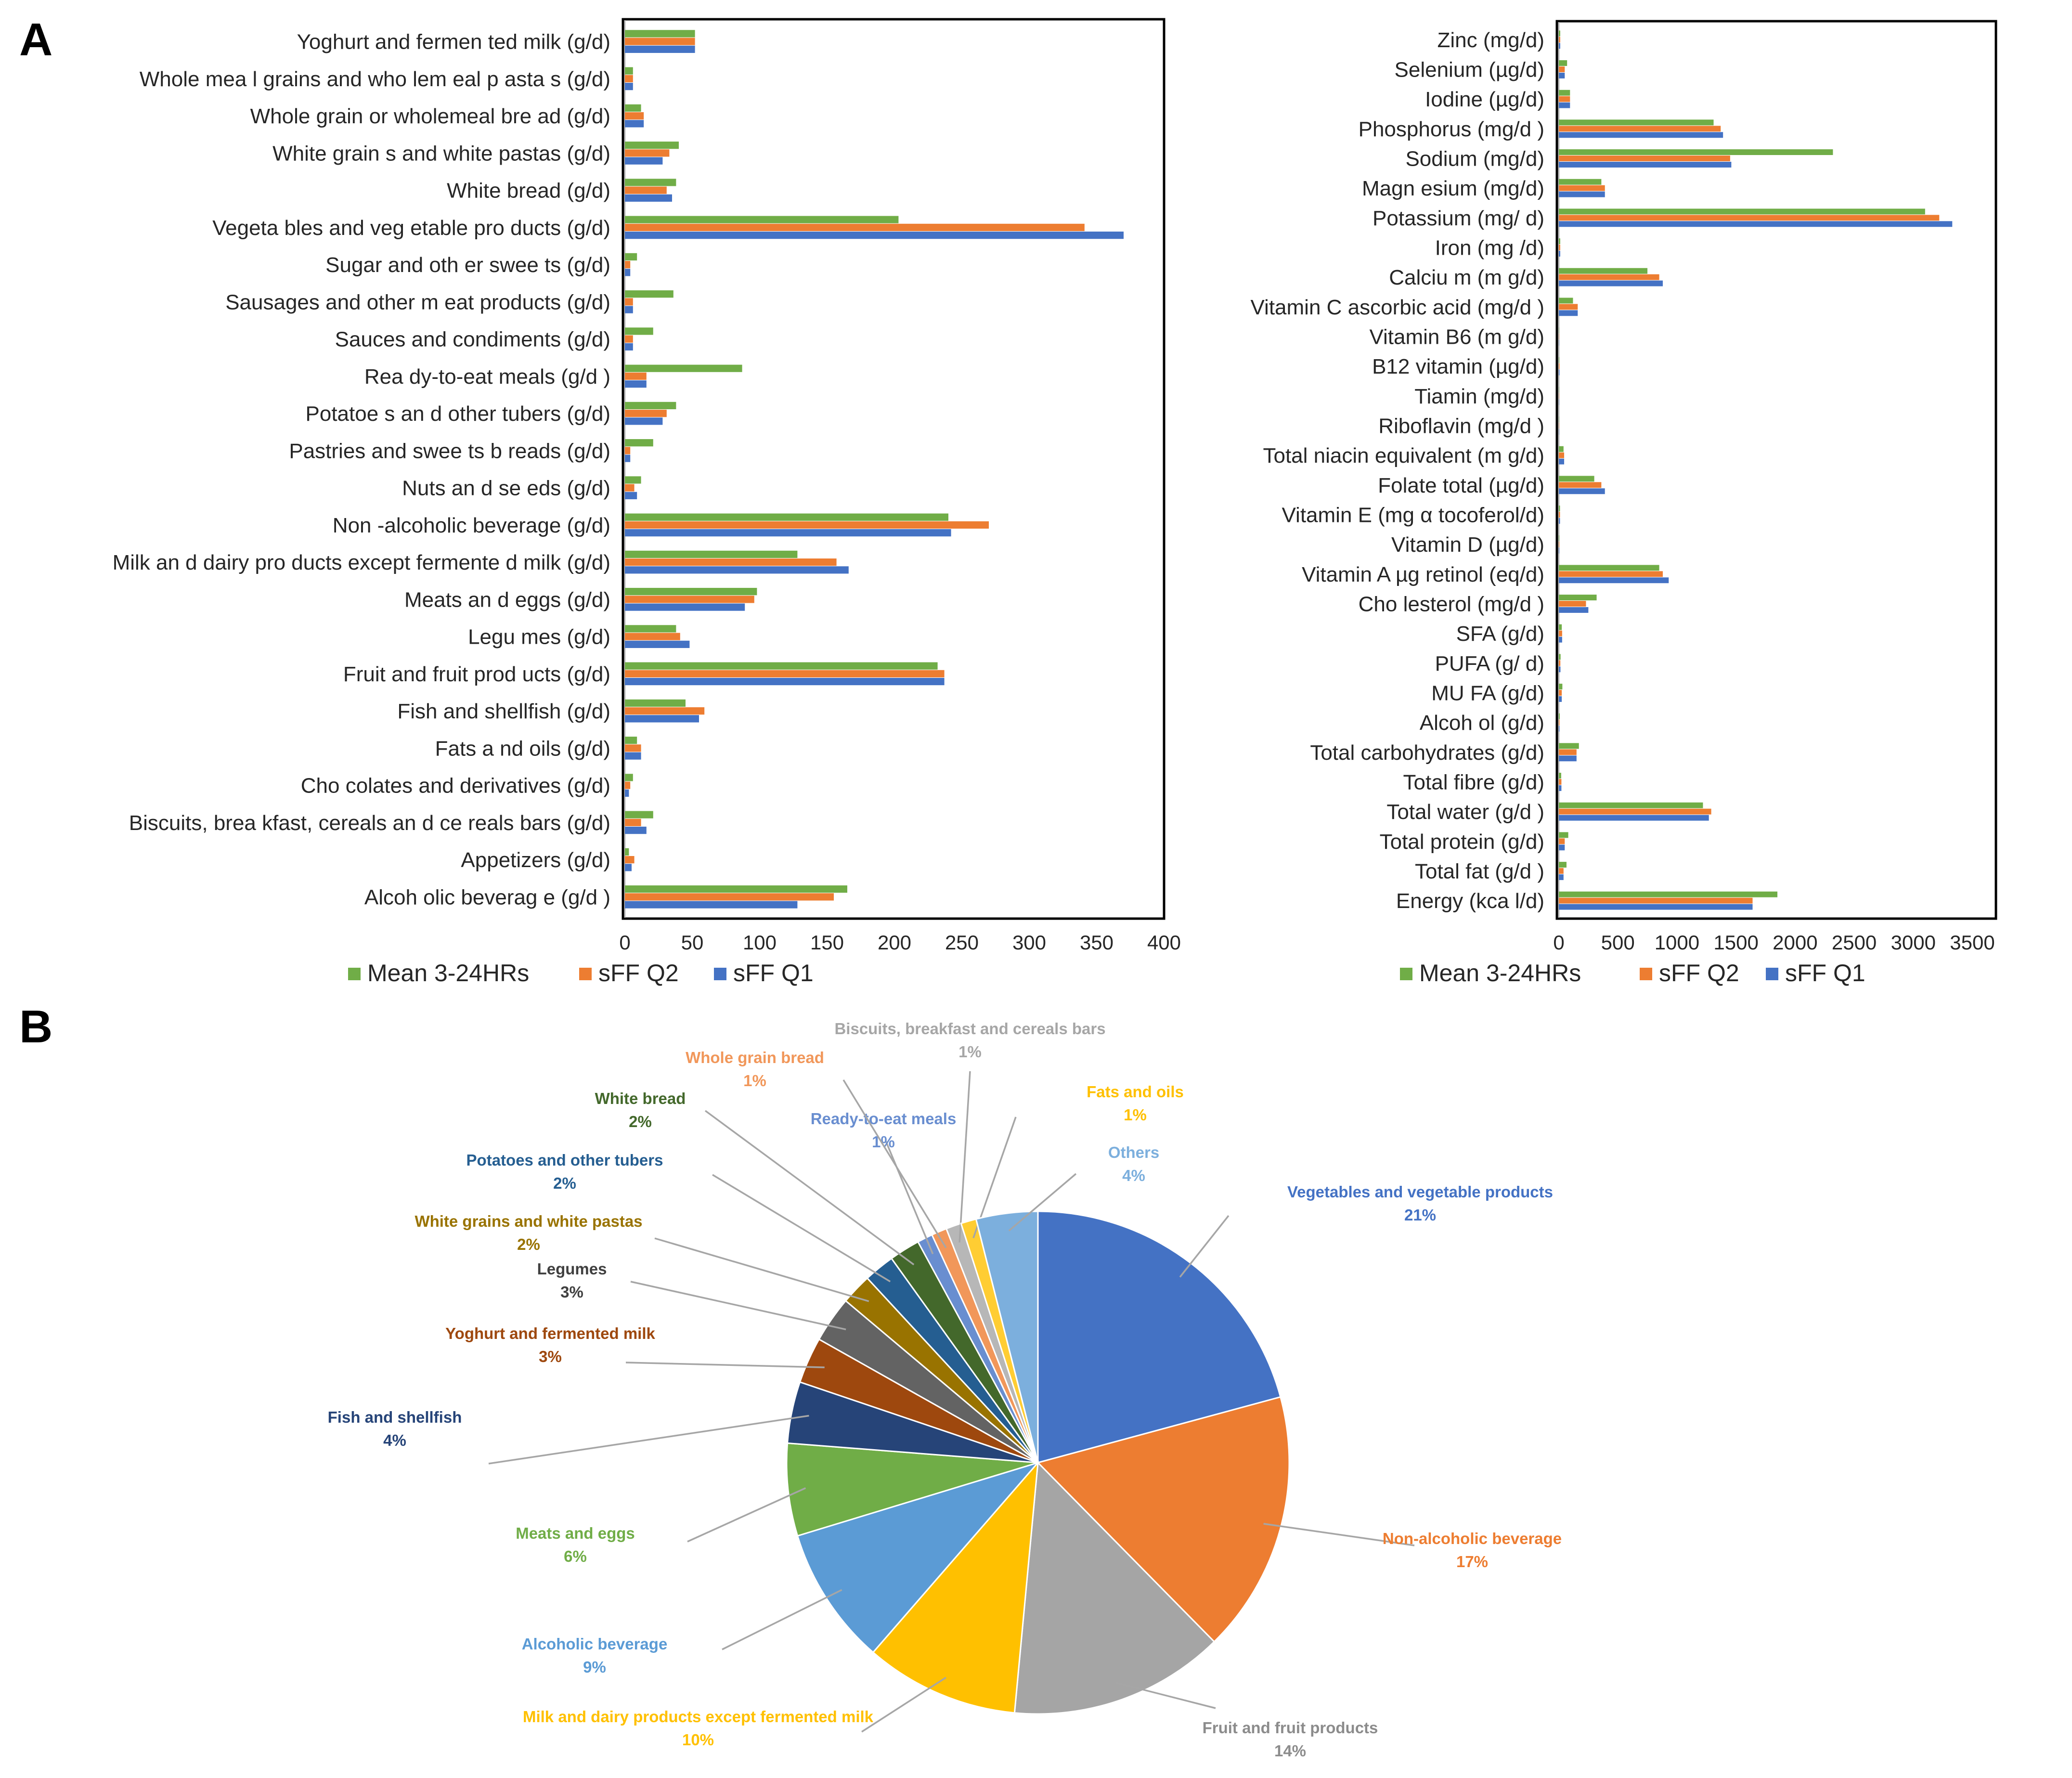 The width and height of the screenshot is (2072, 1778). What do you see at coordinates (1164, 942) in the screenshot?
I see `food-x-tick-label: 400` at bounding box center [1164, 942].